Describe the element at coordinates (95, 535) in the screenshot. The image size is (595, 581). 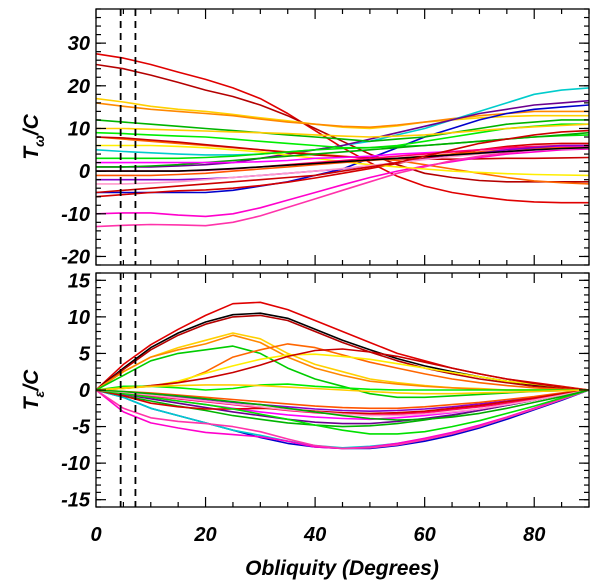
I see `x-tick-label: 0` at that location.